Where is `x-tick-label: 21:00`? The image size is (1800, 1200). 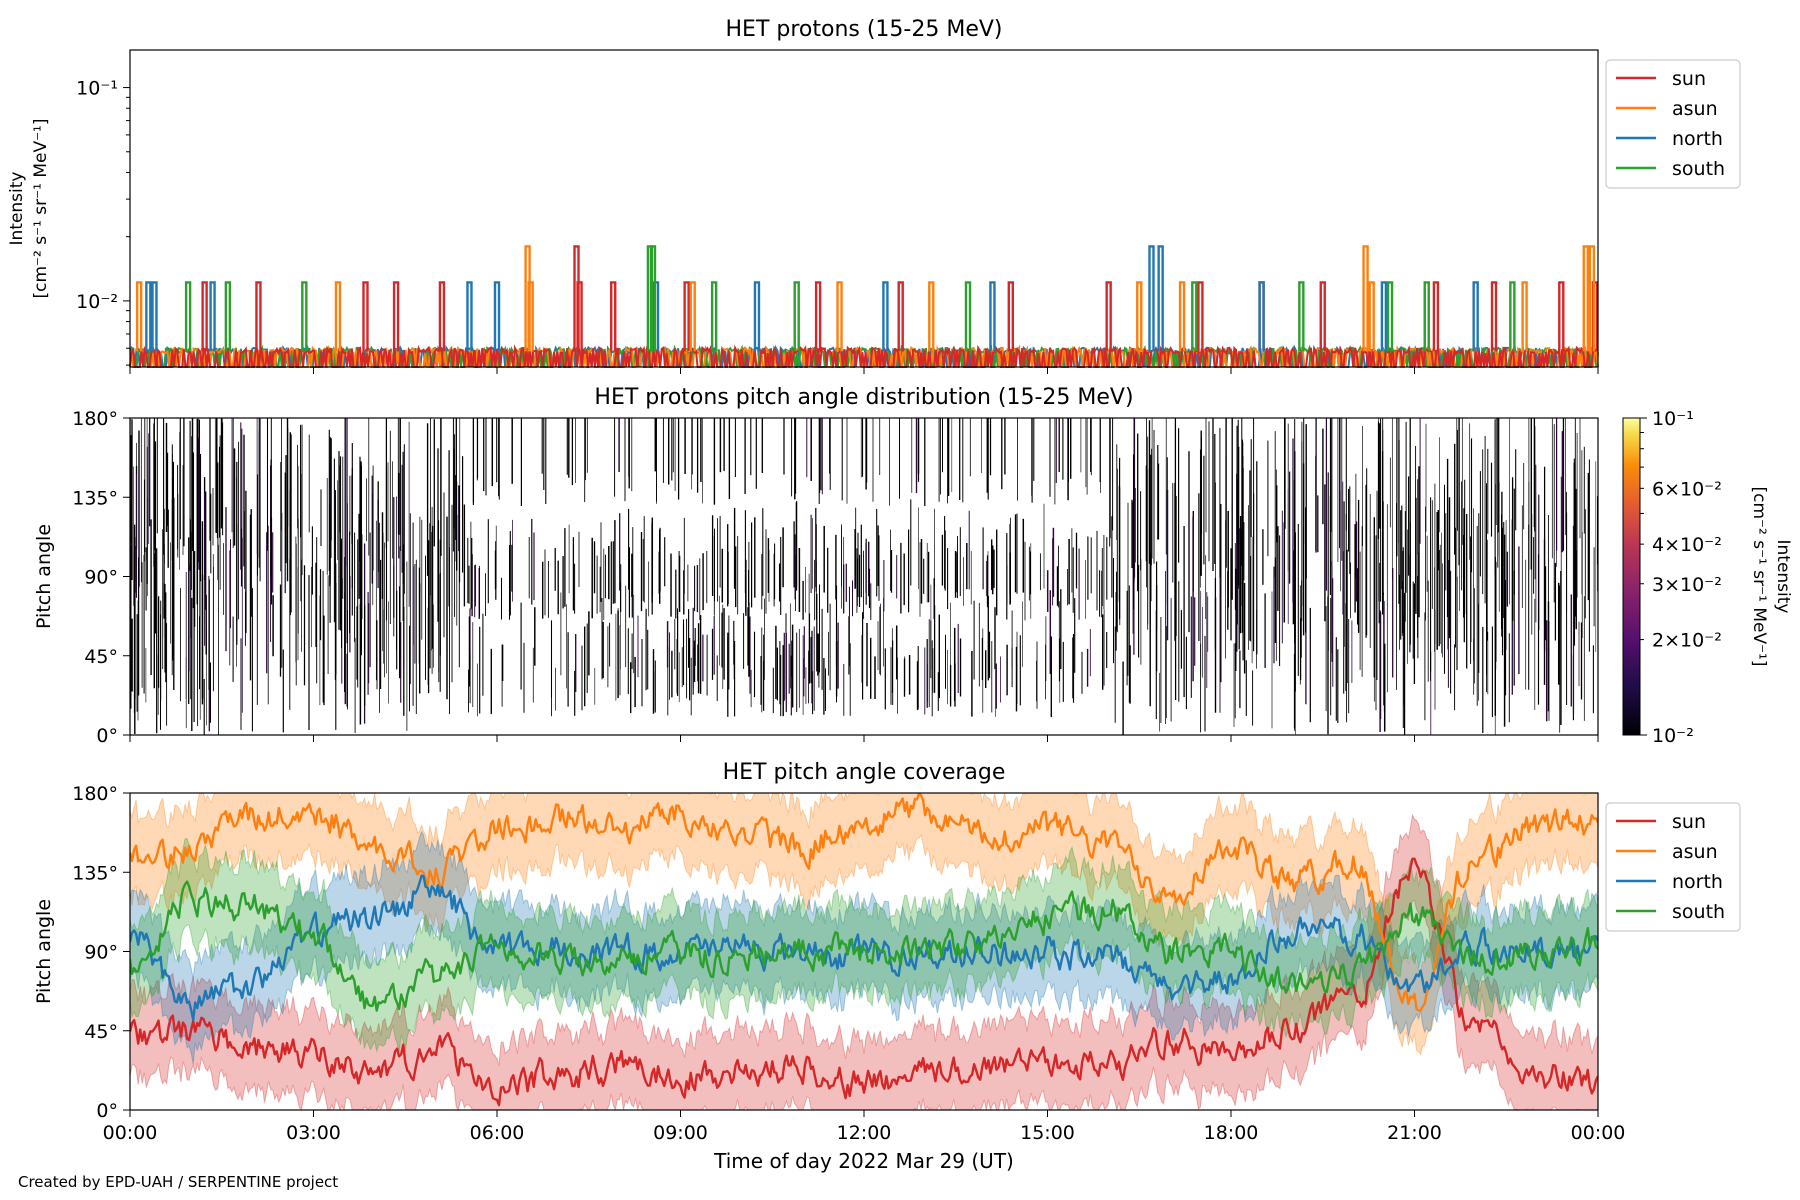
x-tick-label: 21:00 is located at coordinates (1414, 1133).